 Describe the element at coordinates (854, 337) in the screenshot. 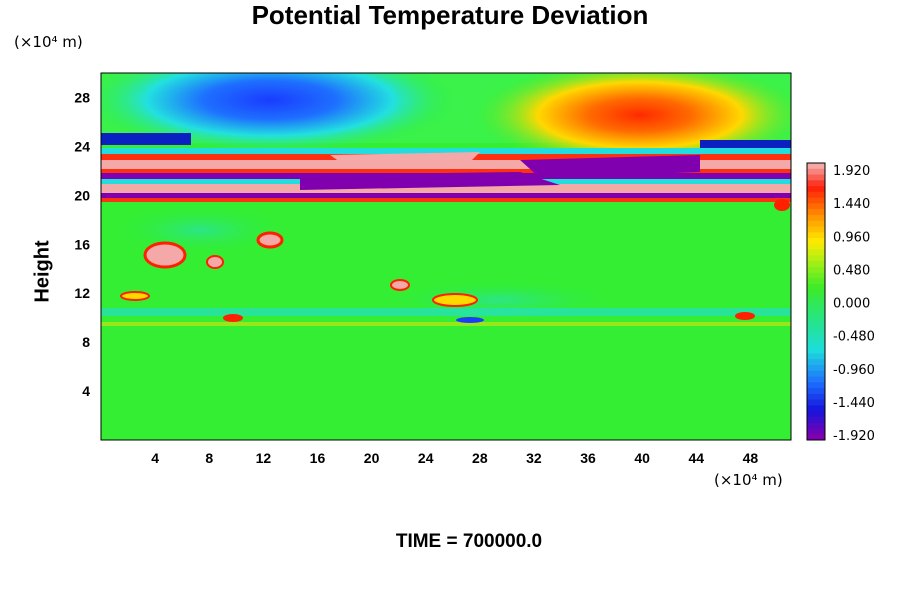

I see `colorbar-label-5: -0.480` at that location.